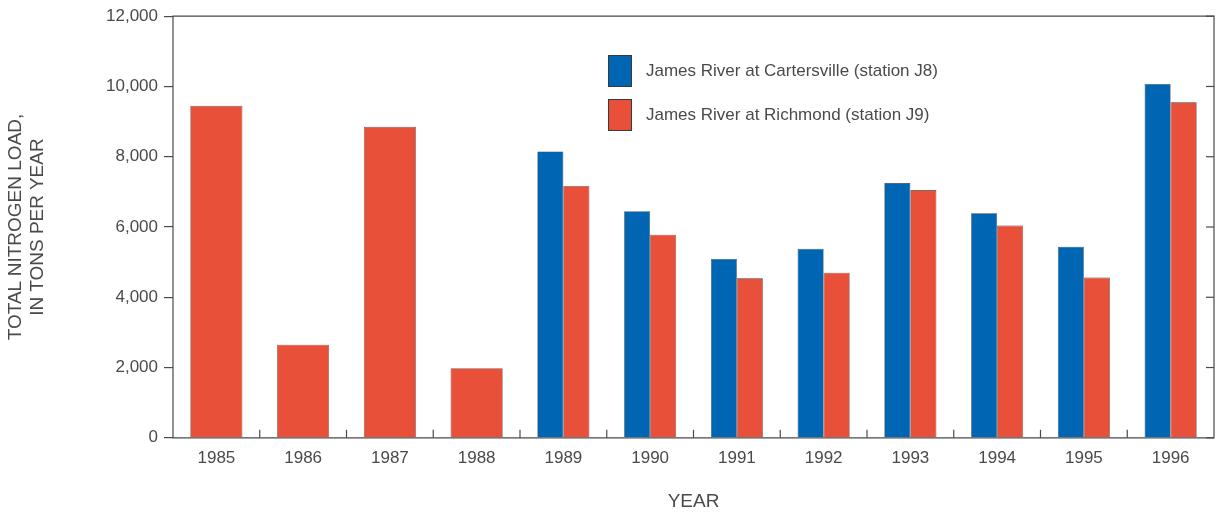 Image resolution: width=1220 pixels, height=521 pixels. What do you see at coordinates (476, 457) in the screenshot?
I see `x-tick-label: 1988` at bounding box center [476, 457].